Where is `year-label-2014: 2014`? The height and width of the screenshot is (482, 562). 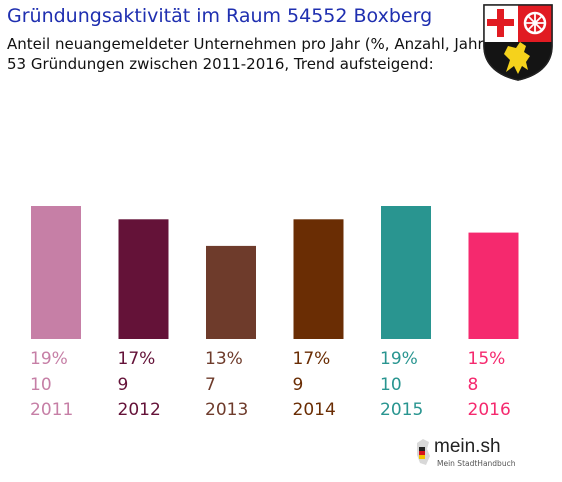
year-label-2014: 2014 is located at coordinates (314, 410).